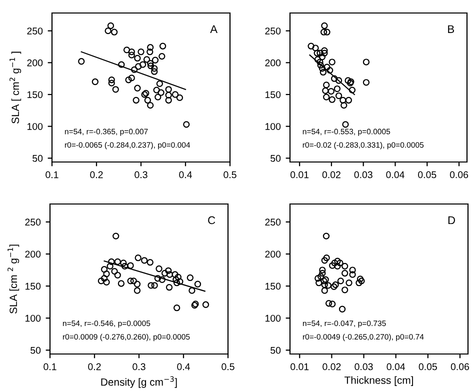  Describe the element at coordinates (452, 220) in the screenshot. I see `annotation: D` at that location.